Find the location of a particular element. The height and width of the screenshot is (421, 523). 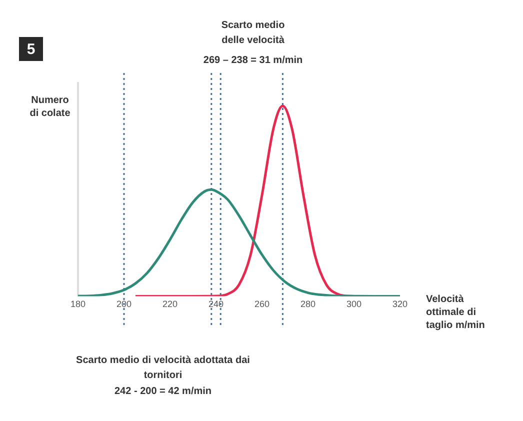

x-tick-label: 220 is located at coordinates (170, 304).